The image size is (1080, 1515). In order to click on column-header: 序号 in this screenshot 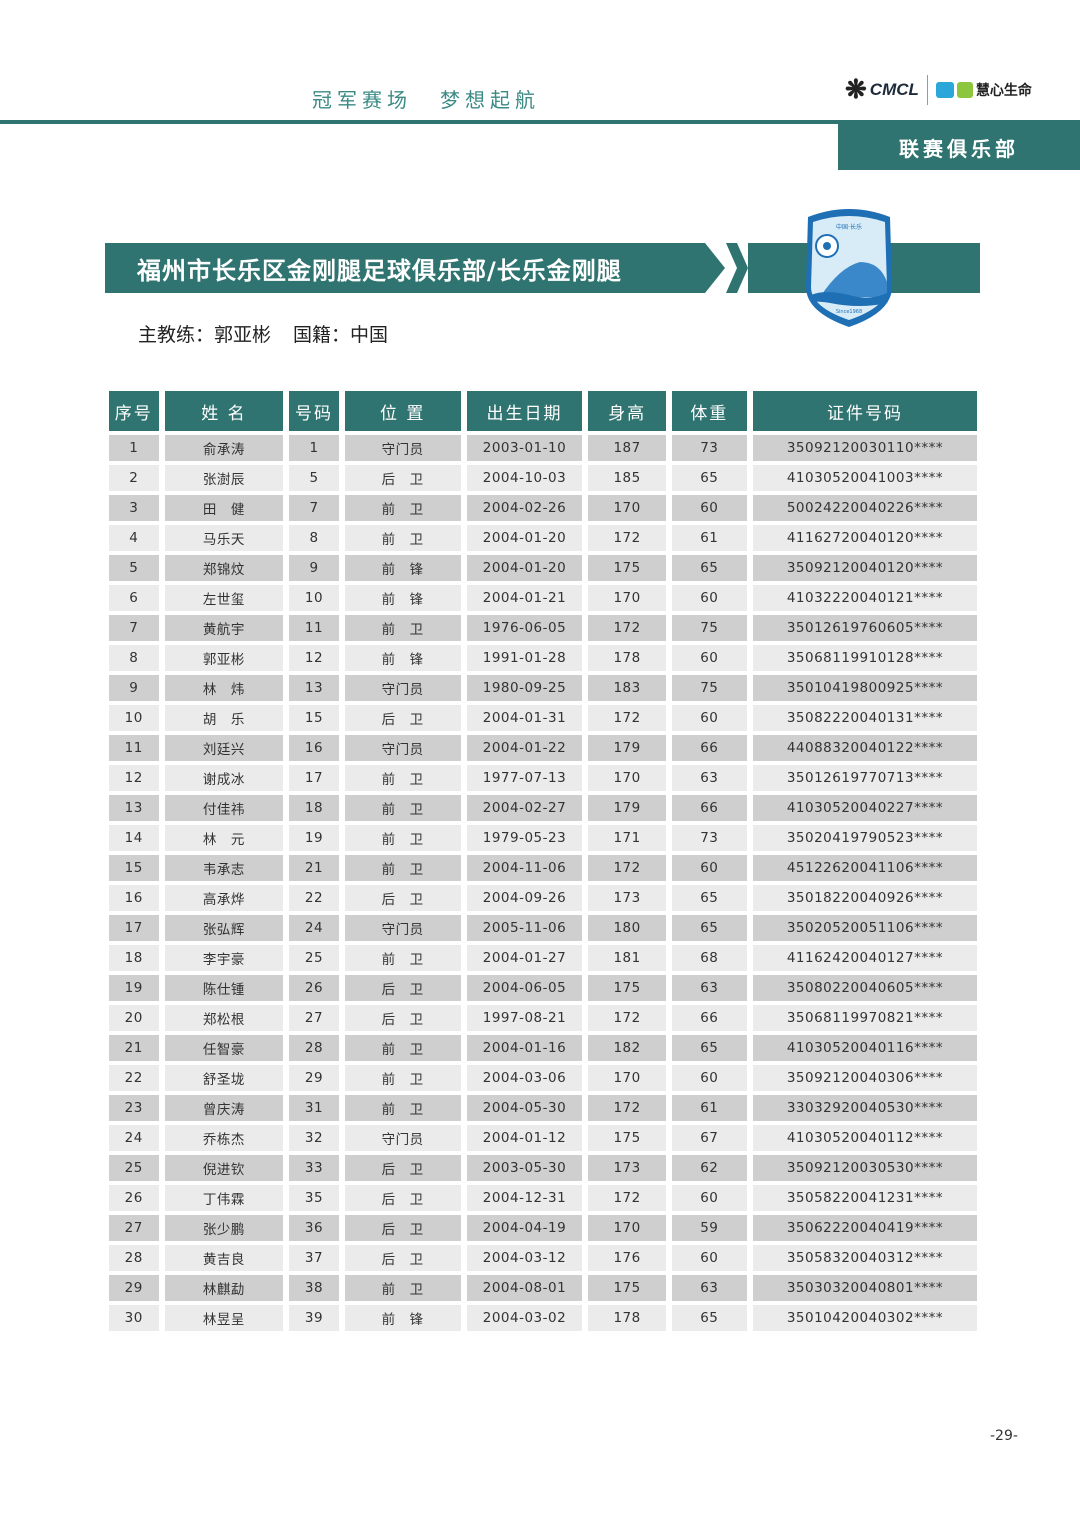, I will do `click(134, 411)`.